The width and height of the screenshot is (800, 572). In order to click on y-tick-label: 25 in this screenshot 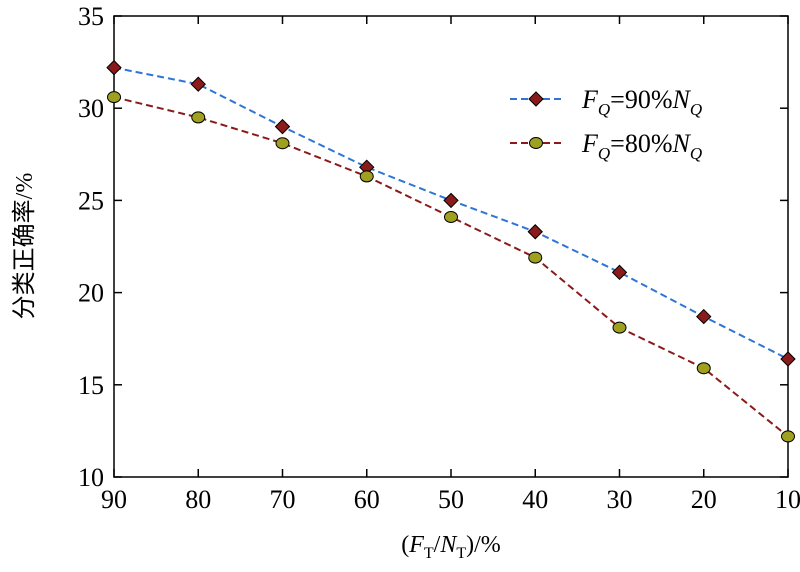, I will do `click(91, 200)`.